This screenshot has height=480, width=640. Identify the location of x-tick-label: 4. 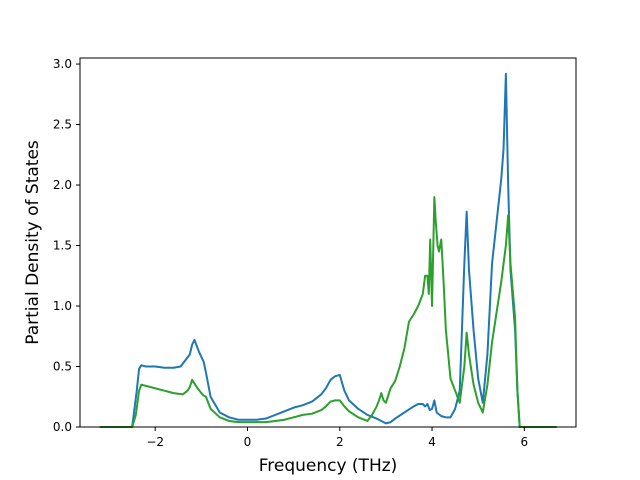
(432, 442).